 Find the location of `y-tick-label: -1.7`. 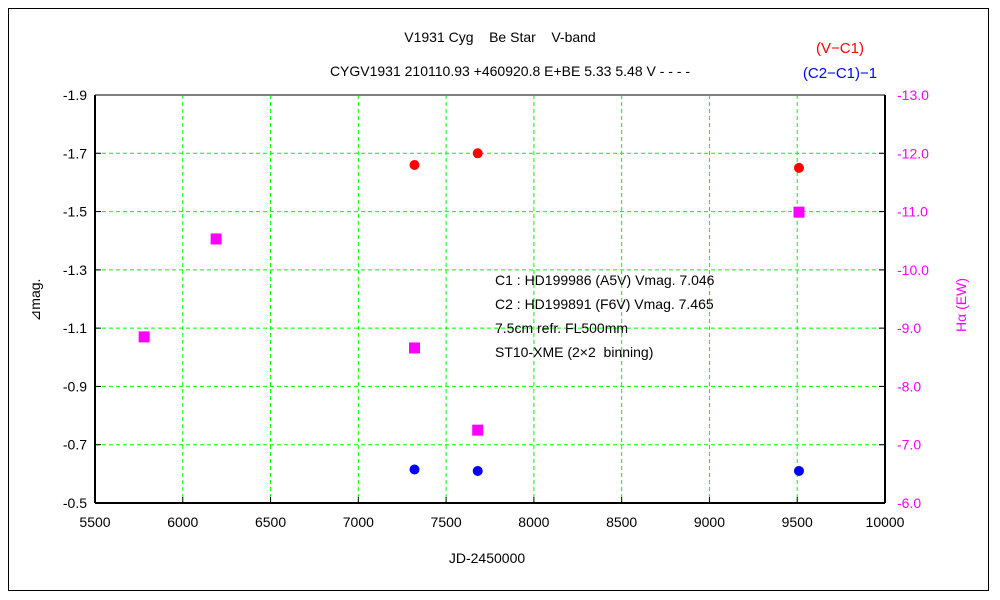

y-tick-label: -1.7 is located at coordinates (75, 153).